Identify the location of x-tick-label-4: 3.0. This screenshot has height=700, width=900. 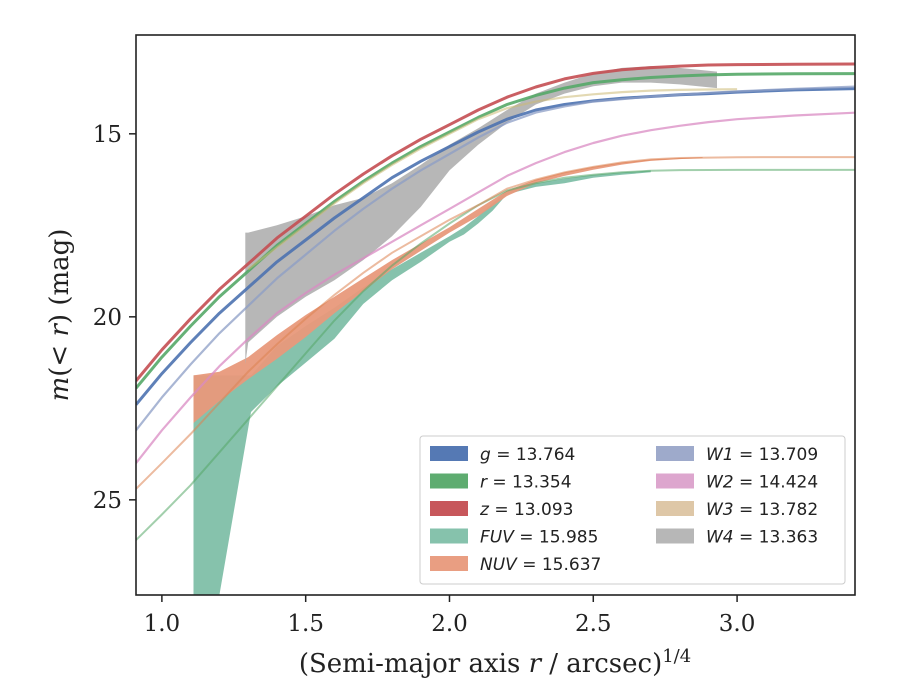
(737, 624).